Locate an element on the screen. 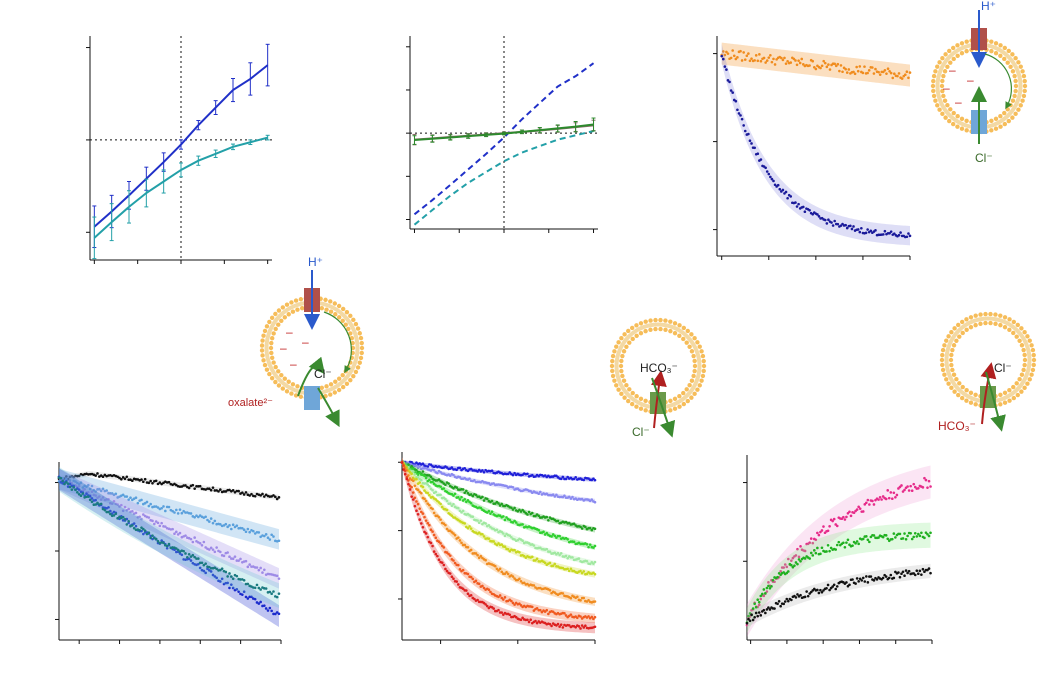  oxalate-transporter is located at coordinates (312, 398).